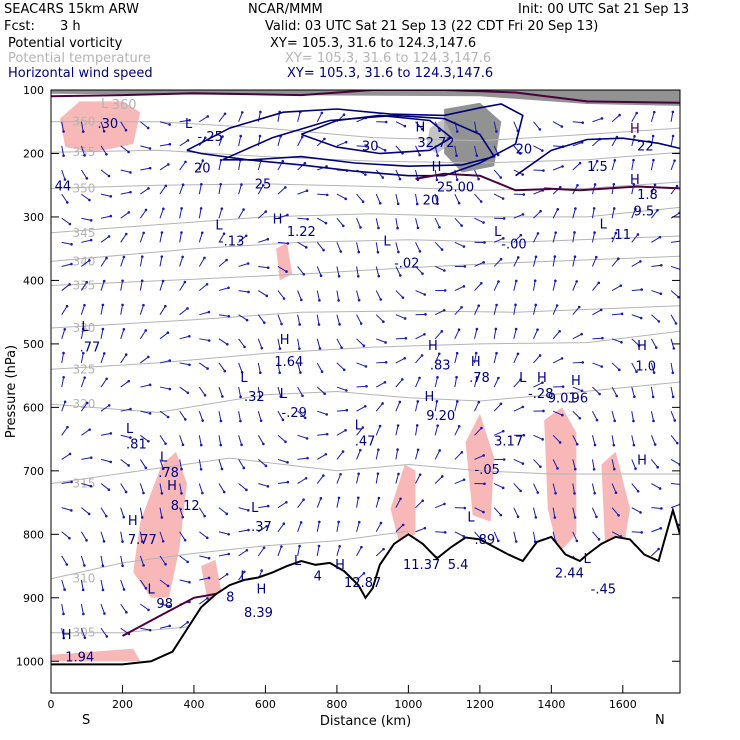  Describe the element at coordinates (83, 404) in the screenshot. I see `theta-contour-label-3: 320` at that location.